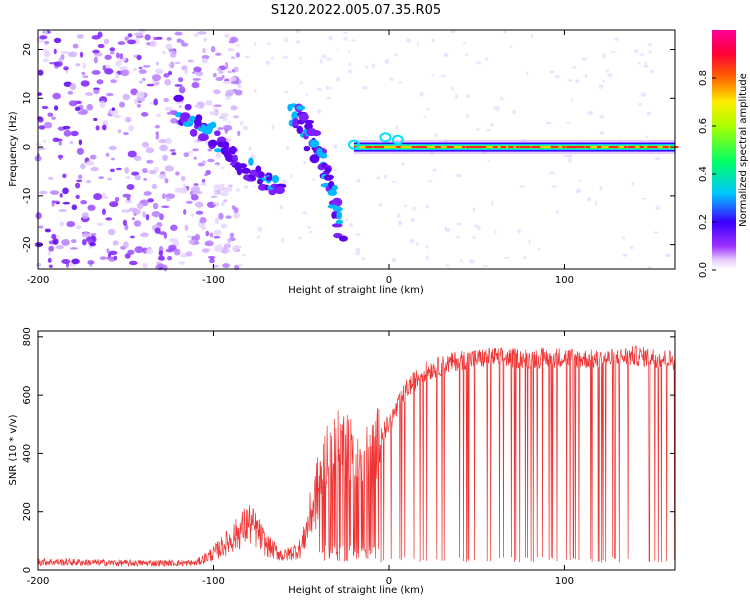  What do you see at coordinates (27, 395) in the screenshot?
I see `snr-y-tick-label: 600` at bounding box center [27, 395].